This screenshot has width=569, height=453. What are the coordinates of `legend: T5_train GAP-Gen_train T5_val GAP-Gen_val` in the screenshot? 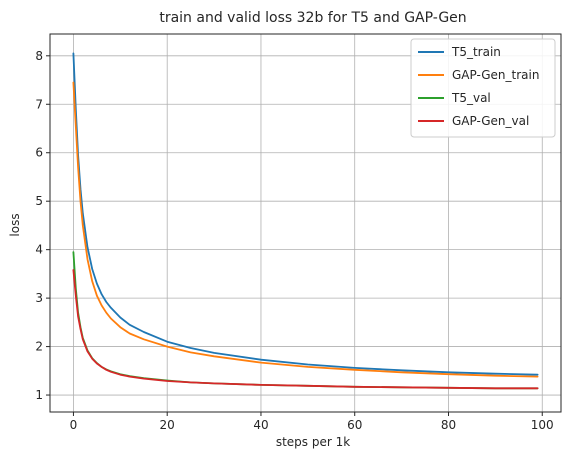 It's located at (483, 88).